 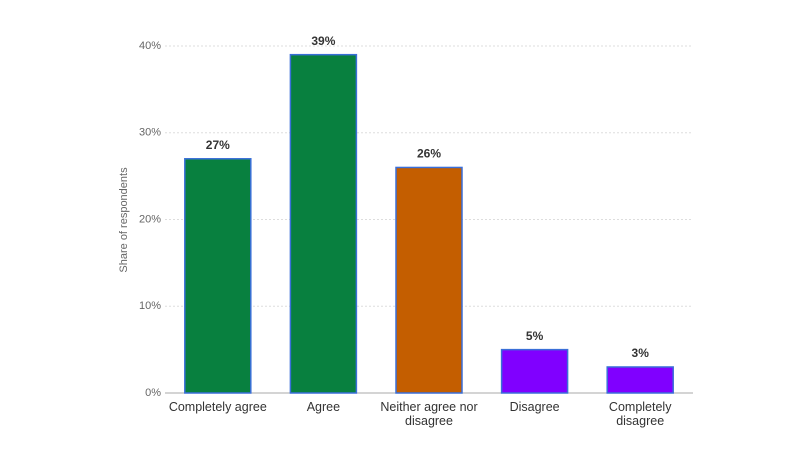 What do you see at coordinates (429, 414) in the screenshot?
I see `x-tick-label: Neither agree nor disagree` at bounding box center [429, 414].